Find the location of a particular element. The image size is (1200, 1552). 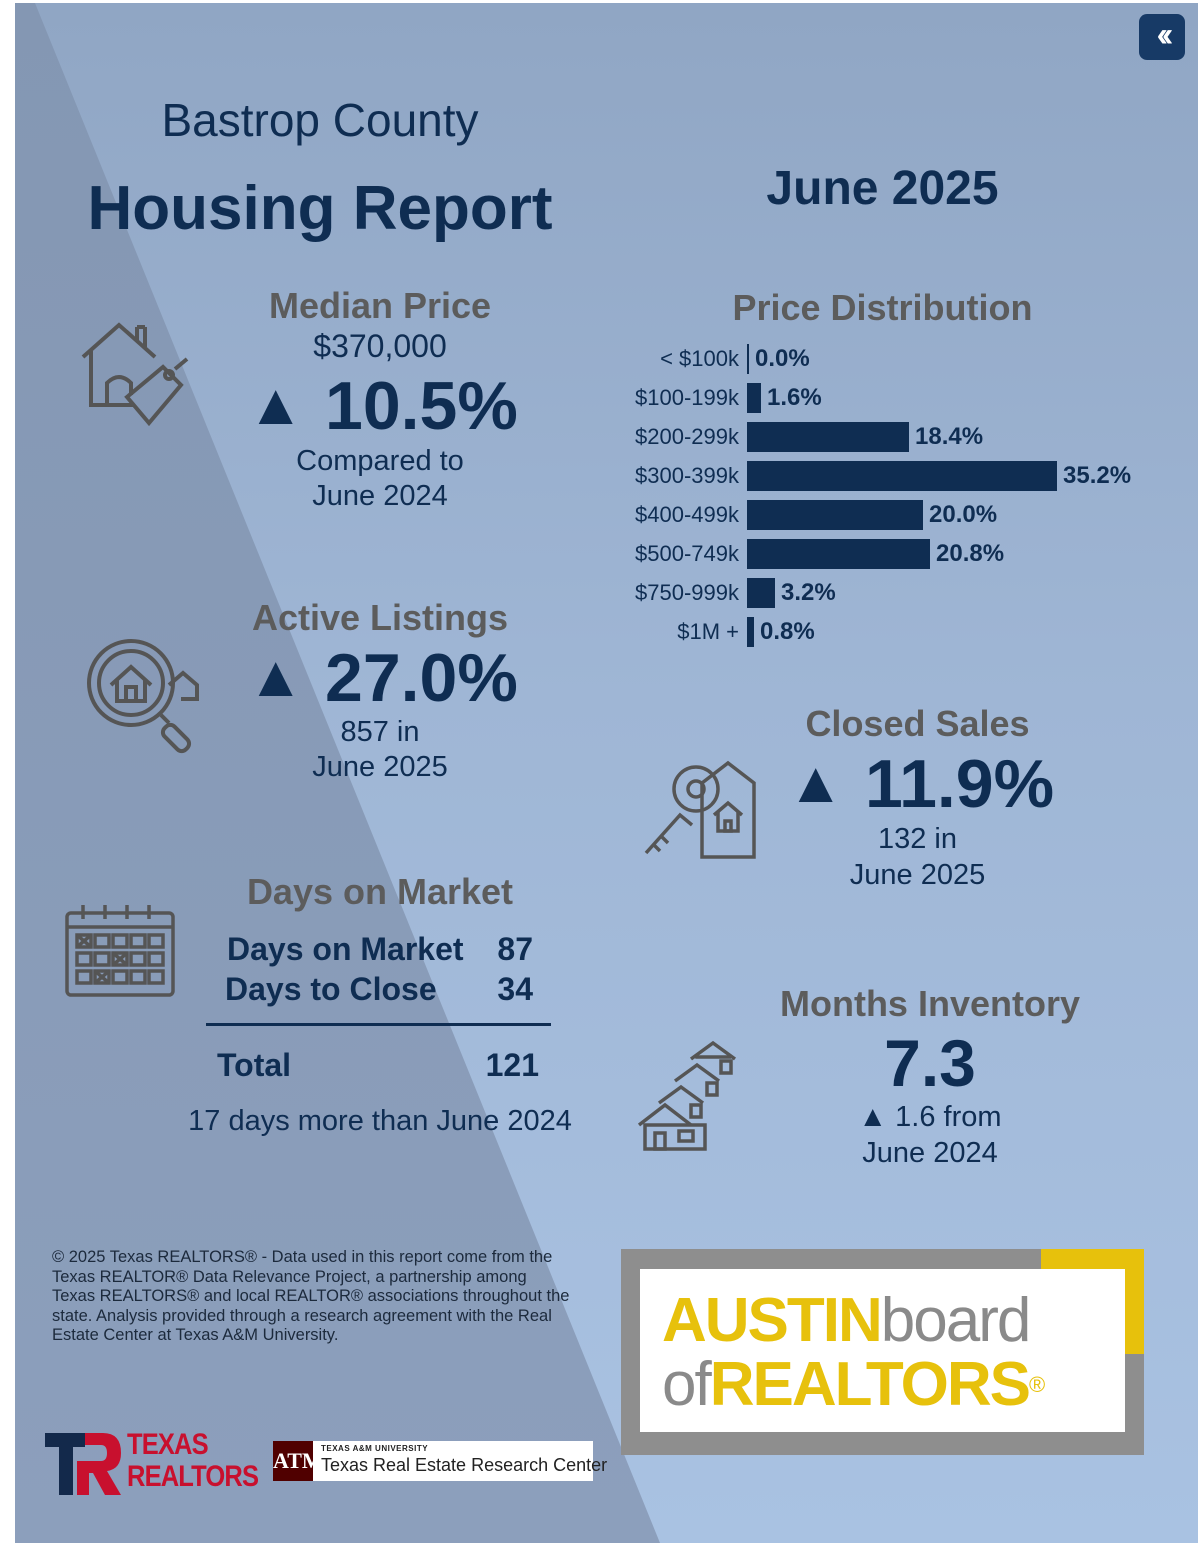

abor-white-panel: AUSTINboard ofREALTORS® is located at coordinates (882, 1350).